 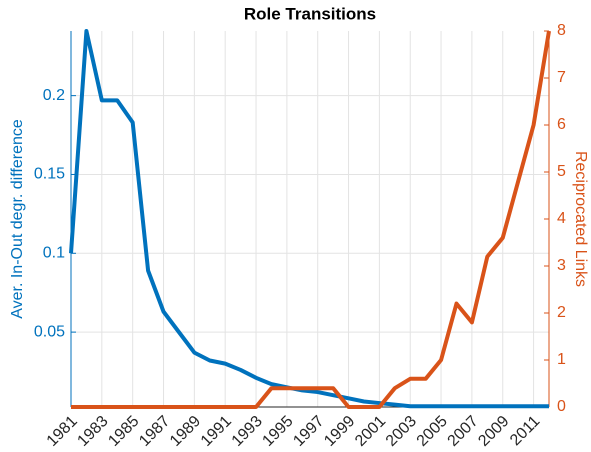 What do you see at coordinates (92, 431) in the screenshot?
I see `x-tick-label: 1983` at bounding box center [92, 431].